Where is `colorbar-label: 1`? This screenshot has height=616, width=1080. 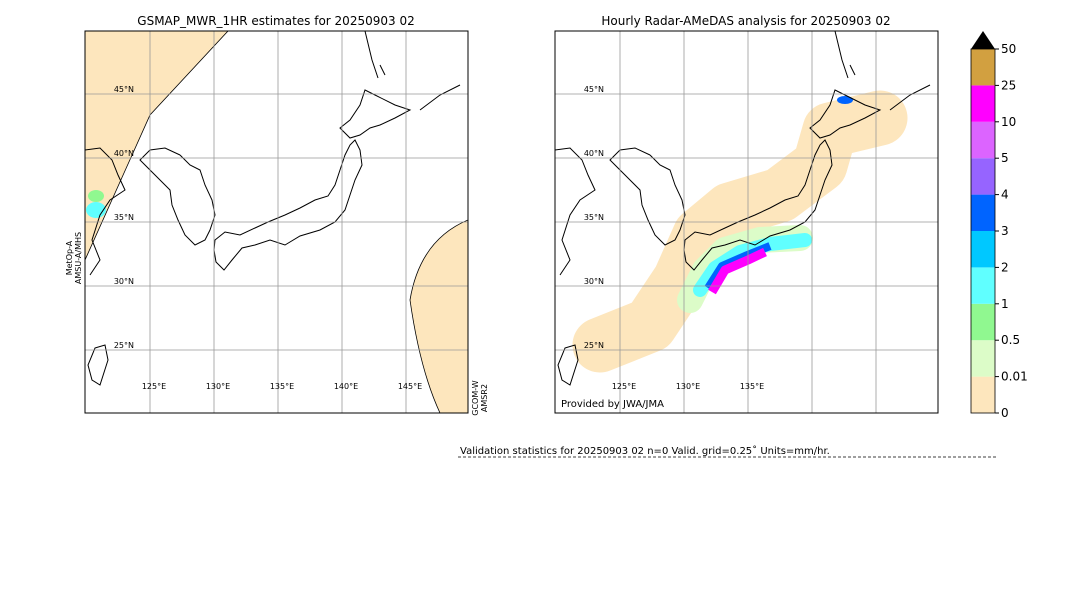
colorbar-label: 1 is located at coordinates (1005, 304).